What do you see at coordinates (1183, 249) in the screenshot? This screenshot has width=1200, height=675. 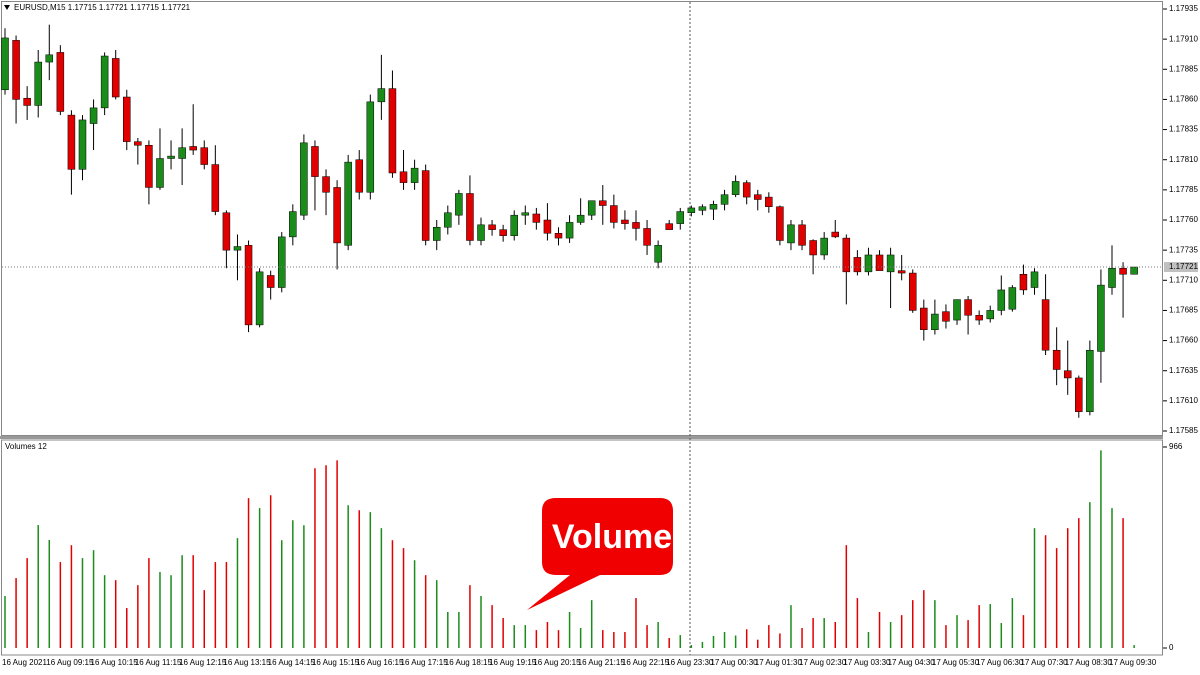 I see `y-tick-label: 1.17735` at bounding box center [1183, 249].